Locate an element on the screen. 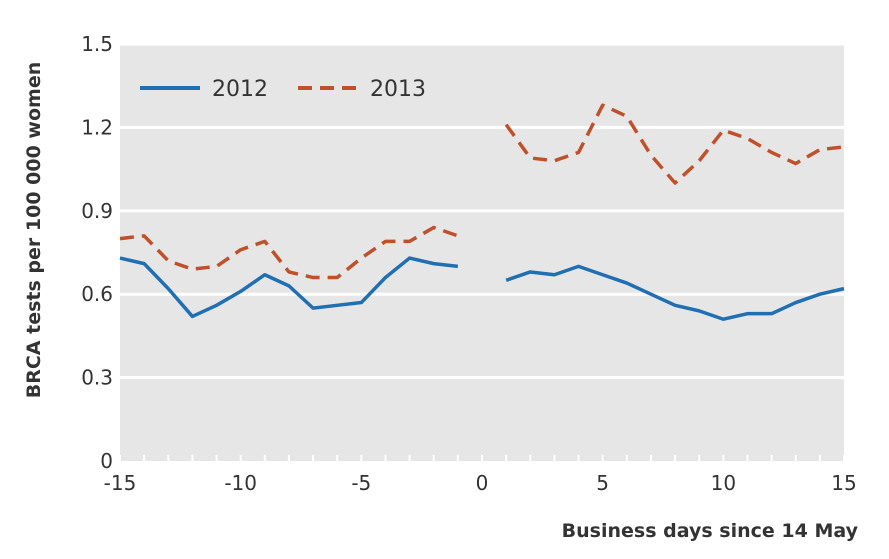 Image resolution: width=889 pixels, height=559 pixels. legend: 2012 2013 is located at coordinates (283, 89).